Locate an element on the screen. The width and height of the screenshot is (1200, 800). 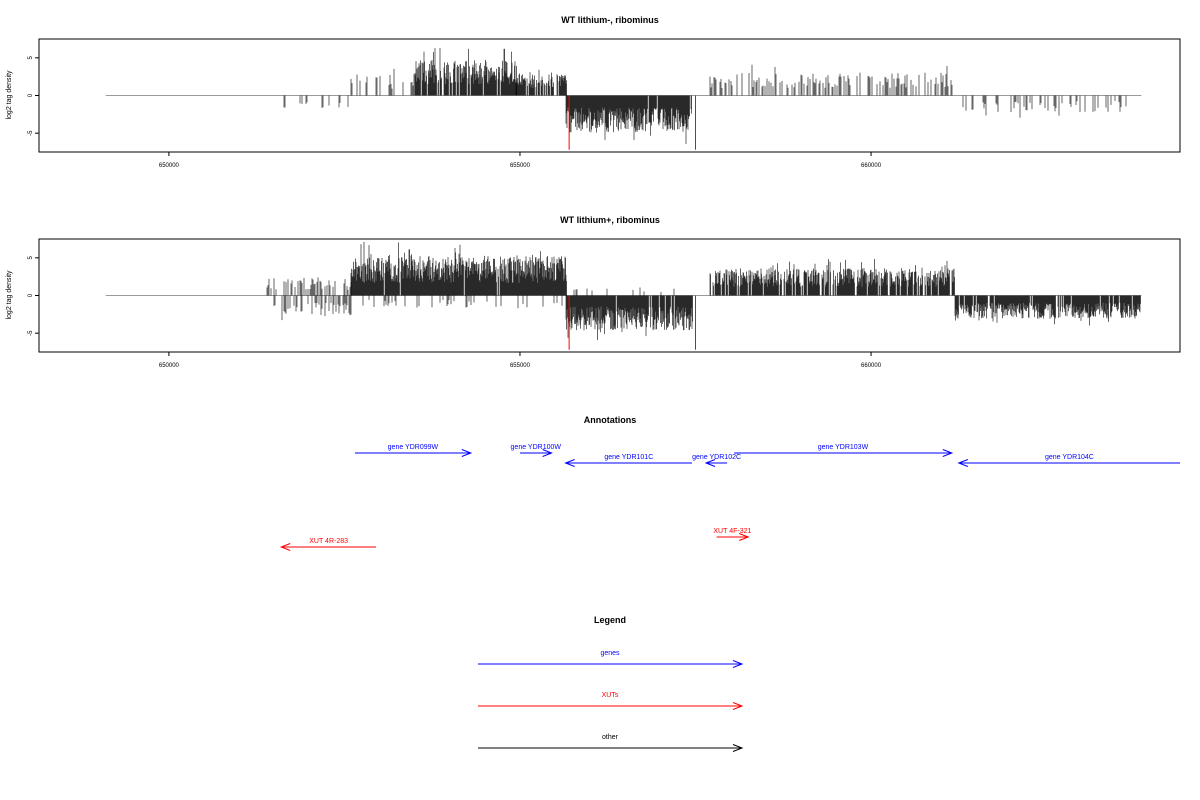
legend: Legend genes XUTs other is located at coordinates (611, 683).